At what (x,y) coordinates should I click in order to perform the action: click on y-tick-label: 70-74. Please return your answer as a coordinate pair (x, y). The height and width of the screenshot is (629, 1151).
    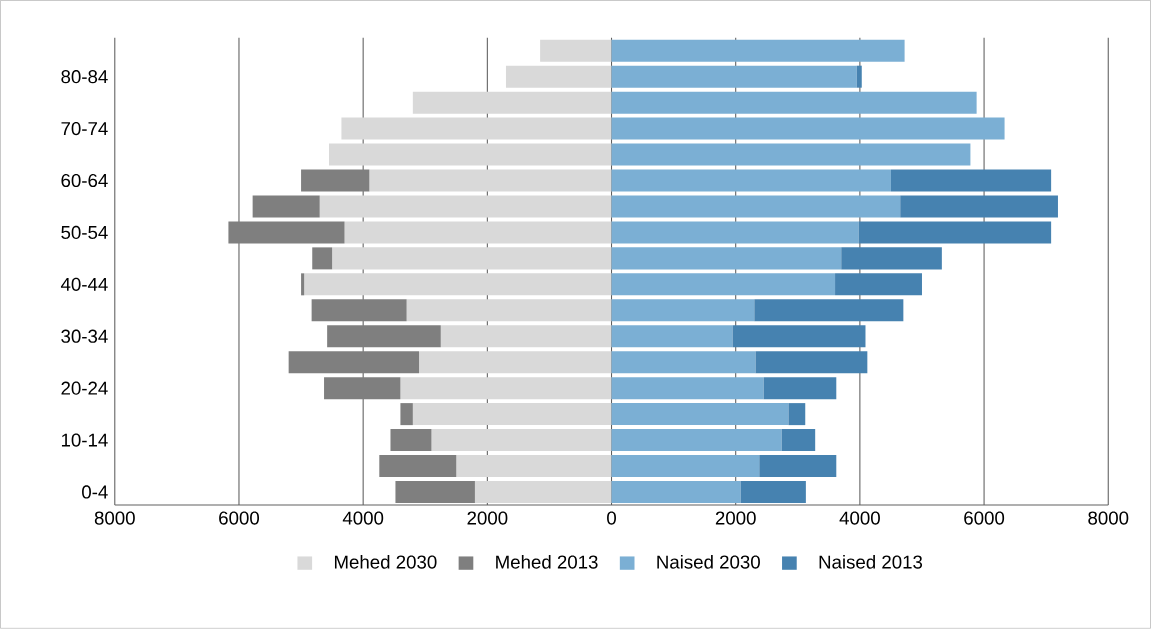
    Looking at the image, I should click on (84, 129).